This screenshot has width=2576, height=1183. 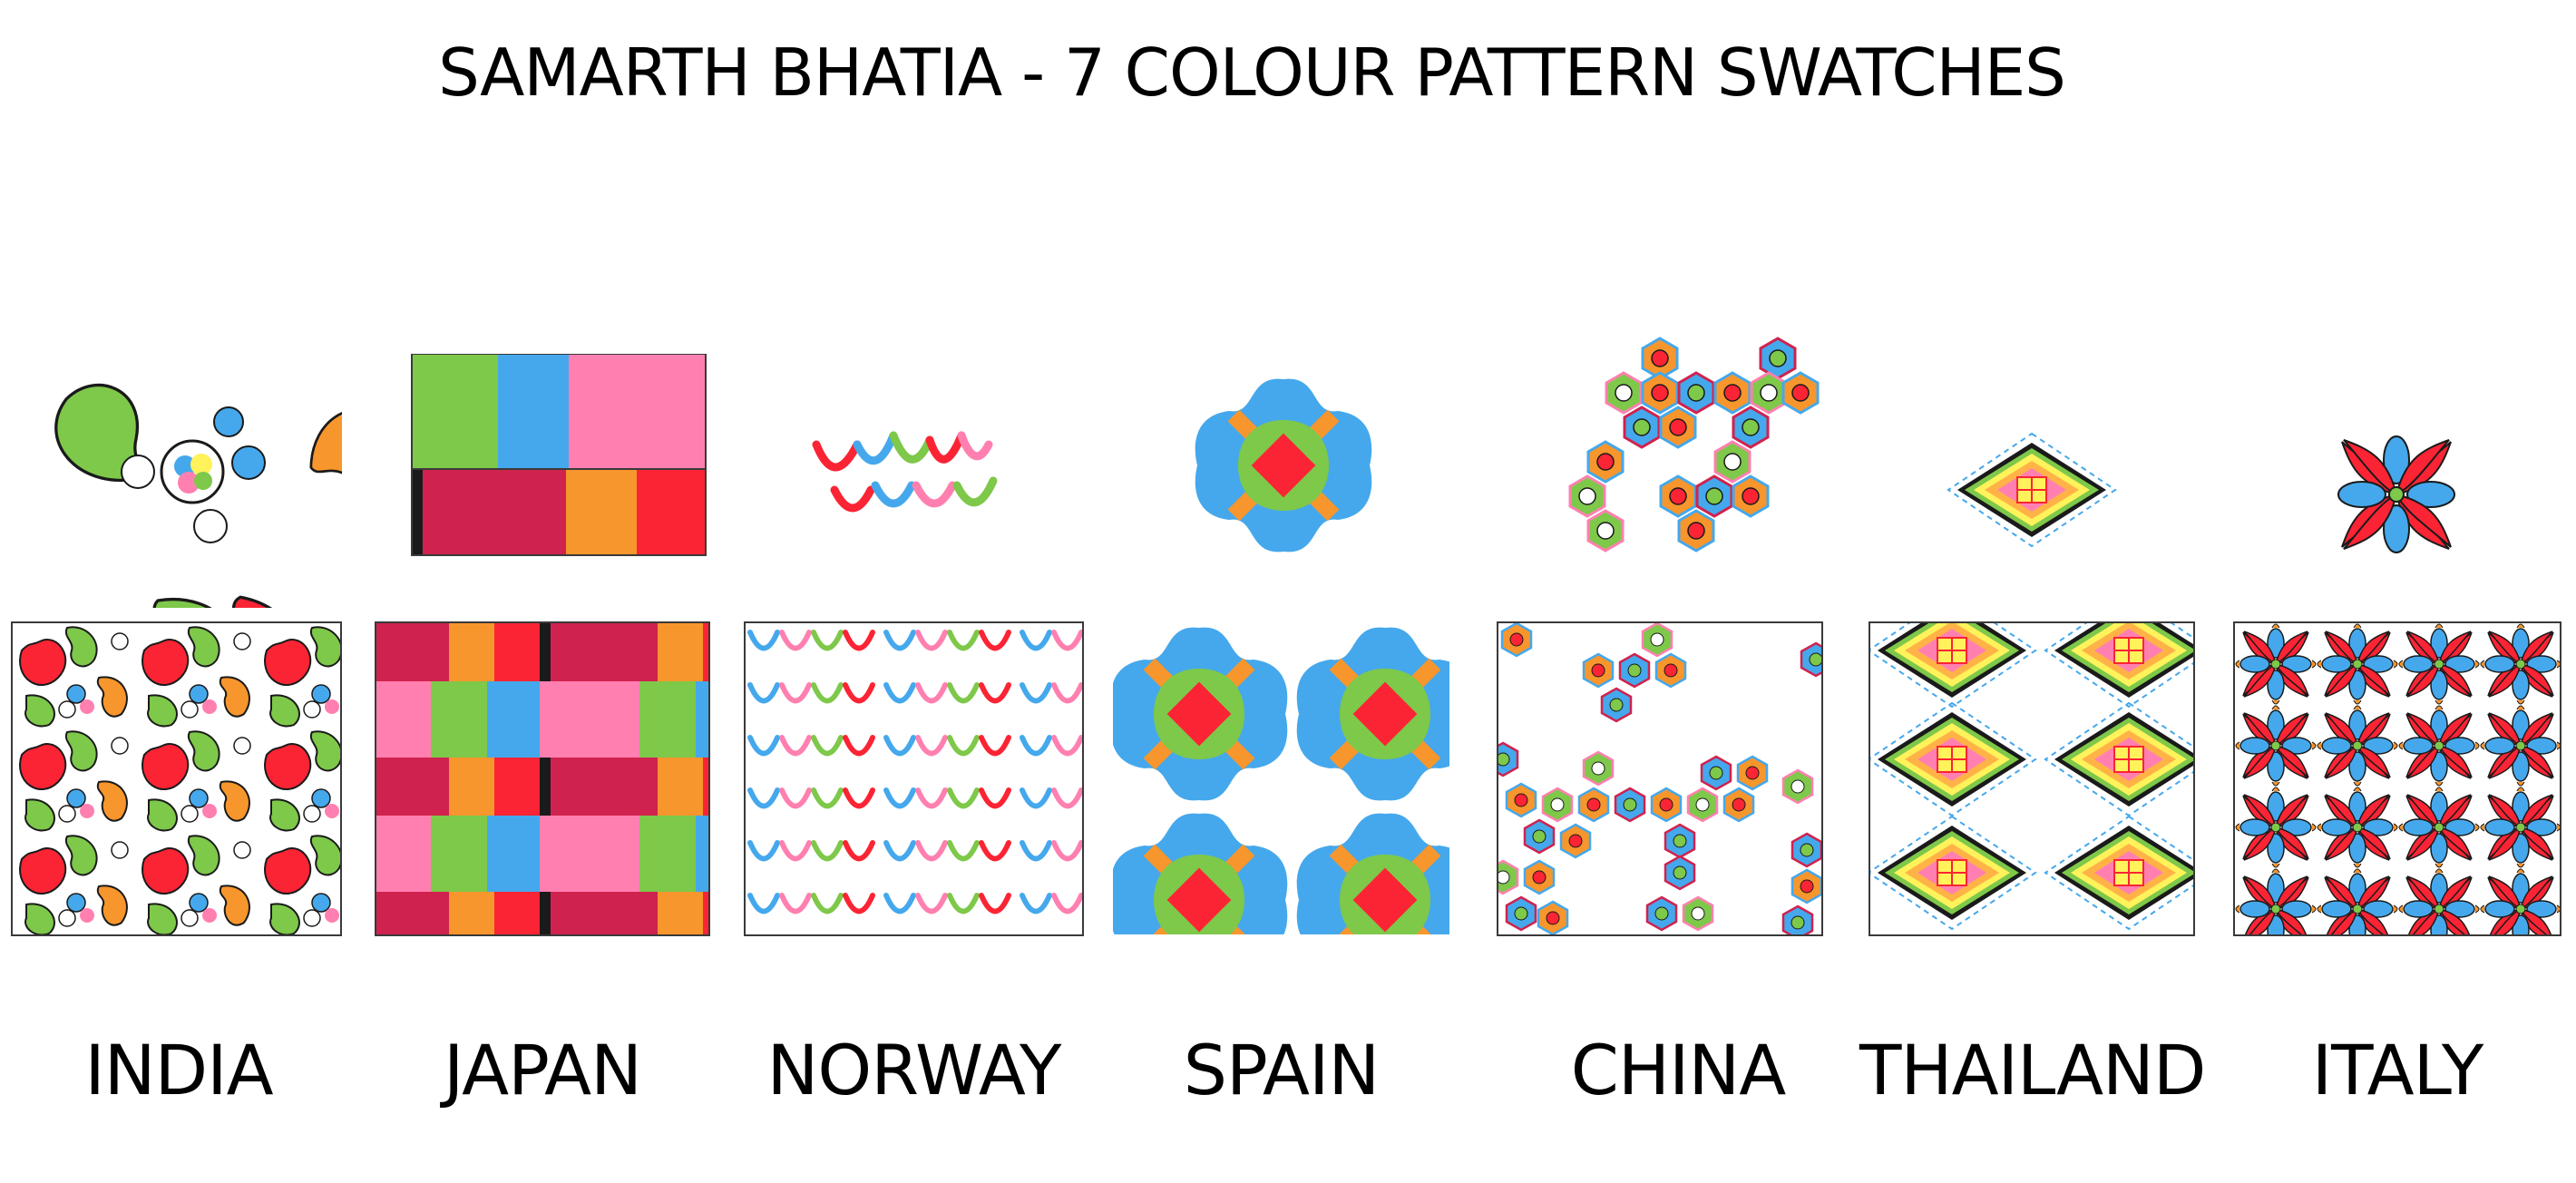 I want to click on diamond-lattice-icon, so click(x=2032, y=490).